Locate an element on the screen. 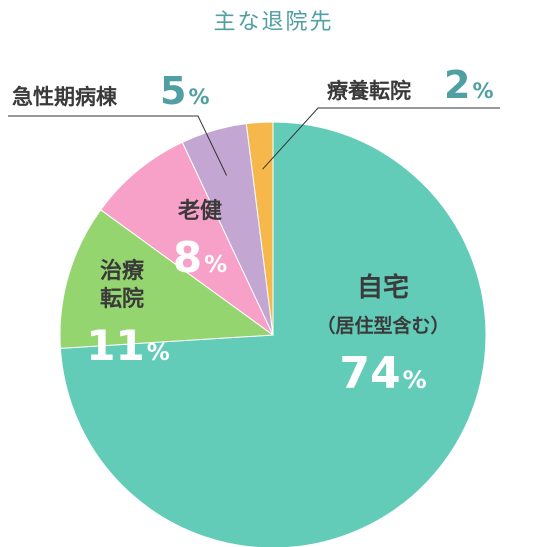 The image size is (547, 547). slice-value-1: 11% is located at coordinates (128, 345).